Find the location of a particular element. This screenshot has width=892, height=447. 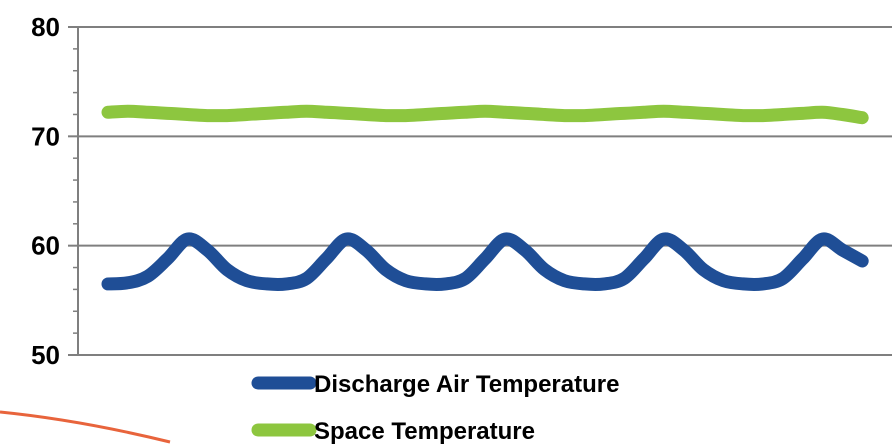

series-line-discharge-air-temperature is located at coordinates (485, 261).